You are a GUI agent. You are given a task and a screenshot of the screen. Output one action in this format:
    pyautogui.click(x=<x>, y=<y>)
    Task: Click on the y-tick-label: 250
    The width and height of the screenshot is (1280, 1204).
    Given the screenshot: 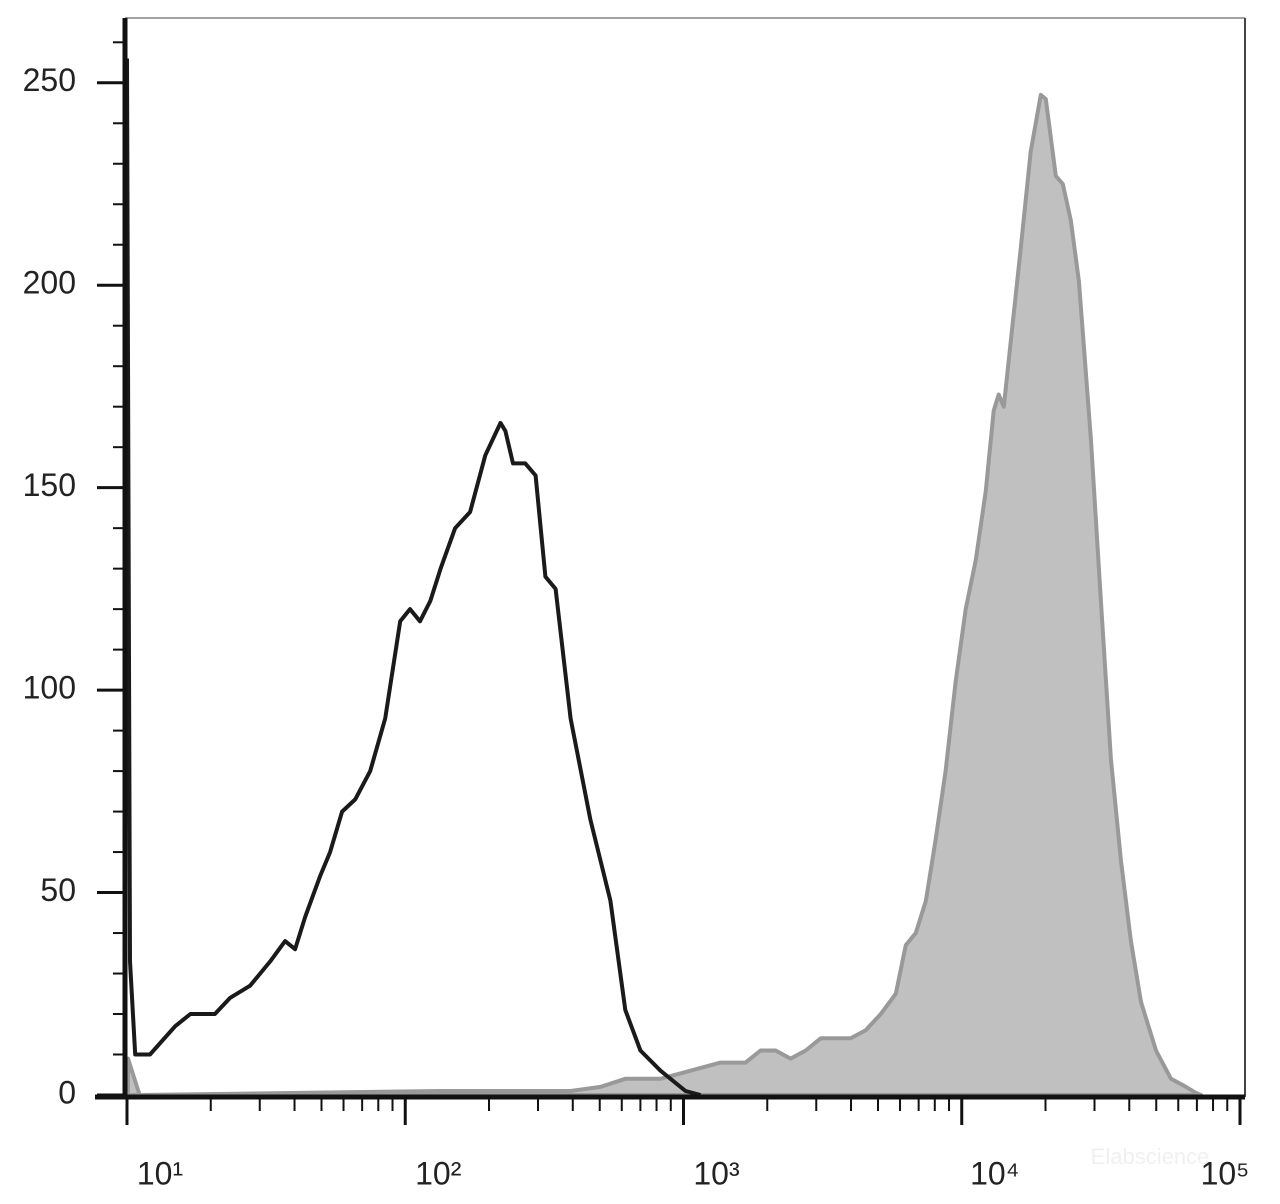 What is the action you would take?
    pyautogui.click(x=49, y=80)
    